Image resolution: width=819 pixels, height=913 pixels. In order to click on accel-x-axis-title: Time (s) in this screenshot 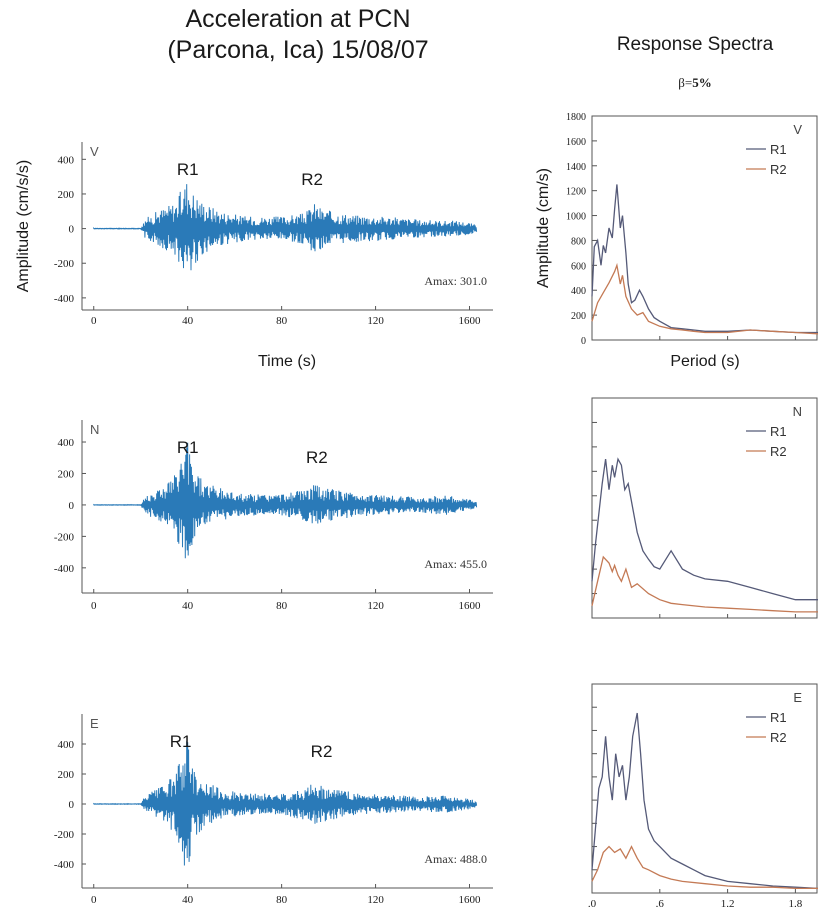, I will do `click(287, 361)`.